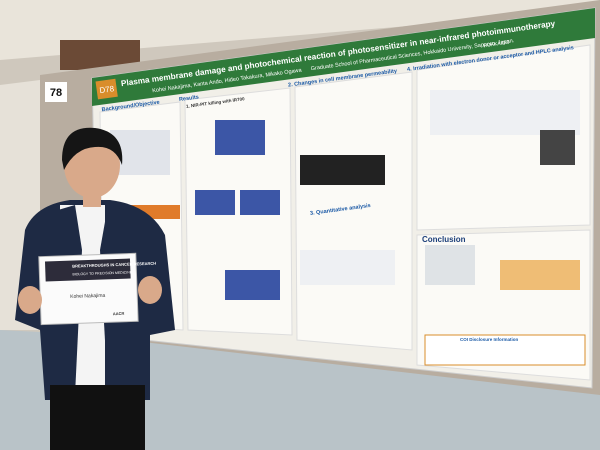 Image resolution: width=600 pixels, height=450 pixels. Describe the element at coordinates (489, 339) in the screenshot. I see `section-heading: COI Disclosure Information` at that location.